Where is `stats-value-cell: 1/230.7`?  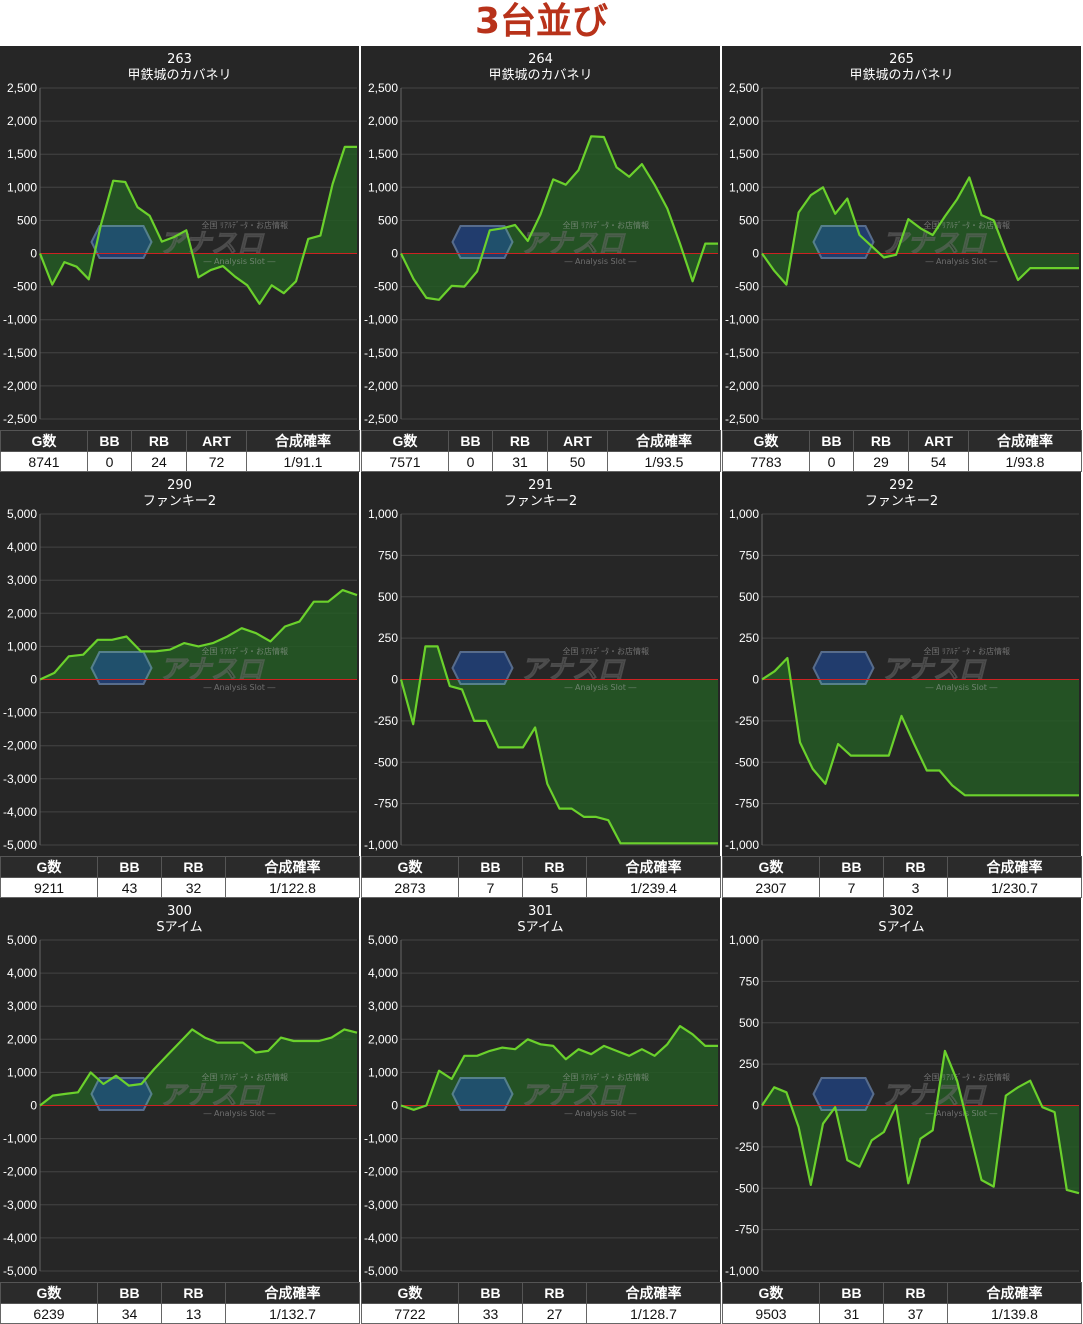
stats-value-cell: 1/230.7 is located at coordinates (1014, 887).